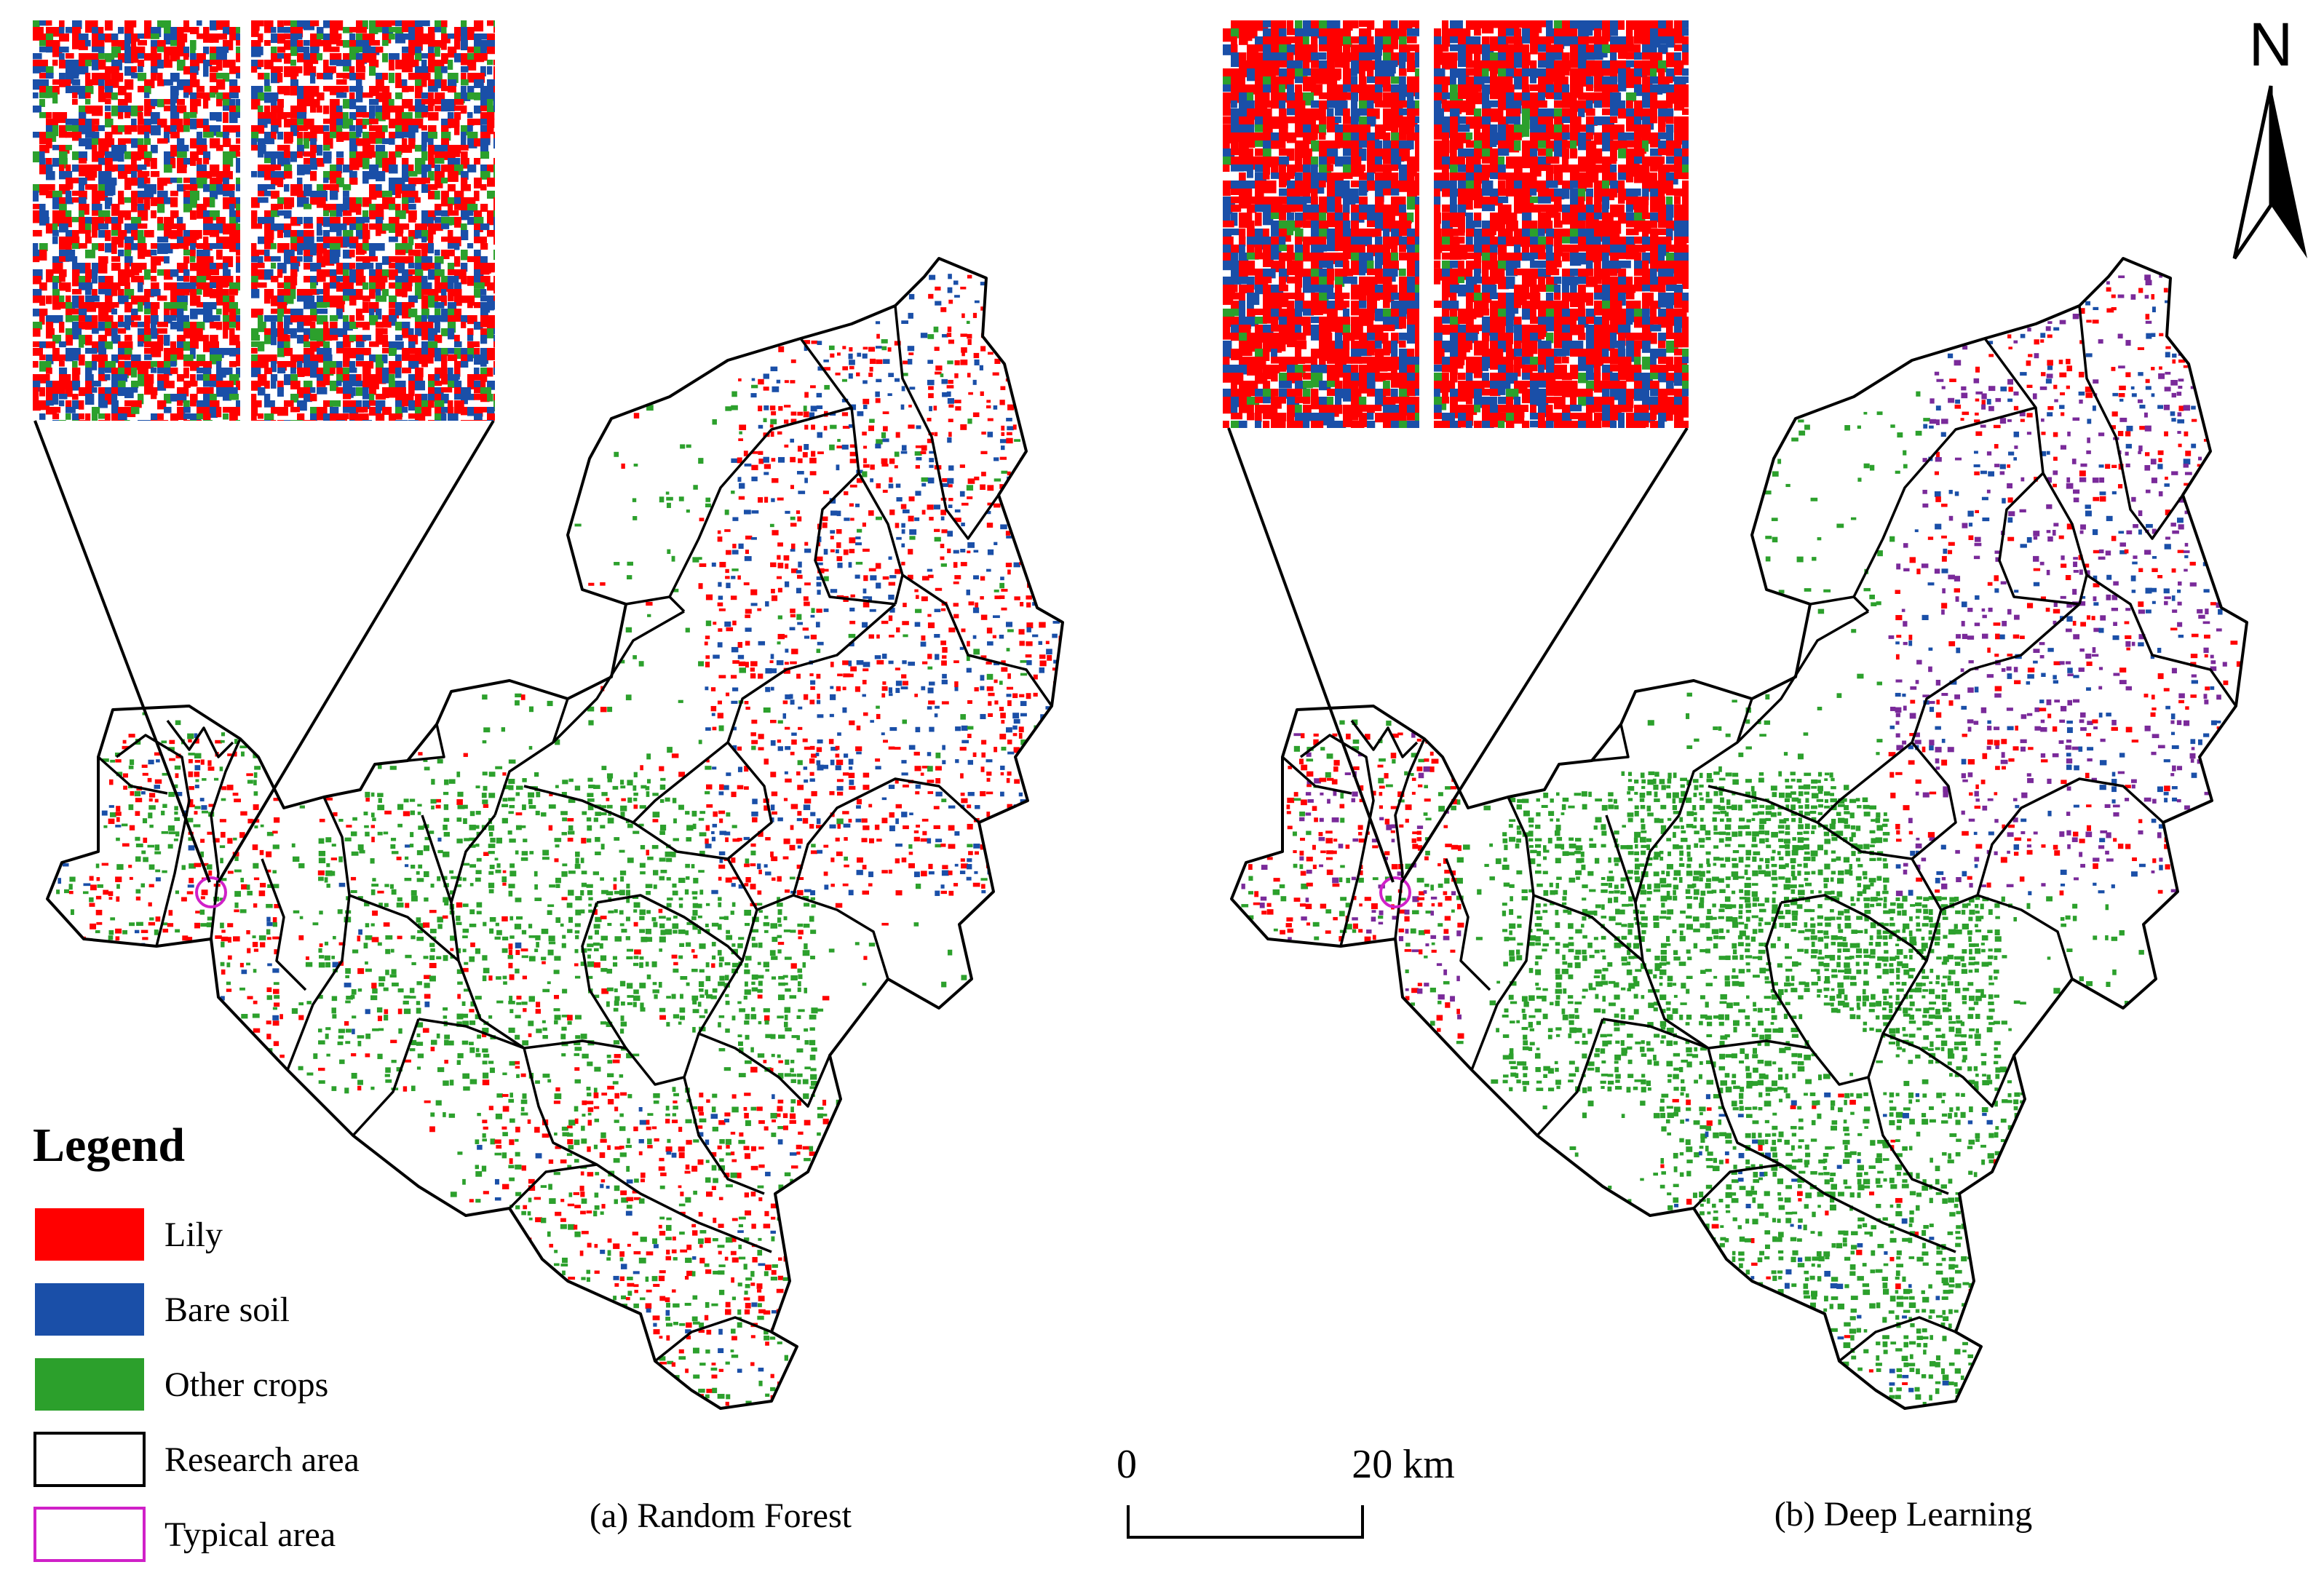  Describe the element at coordinates (89, 1534) in the screenshot. I see `legend-swatch-typical-area` at that location.